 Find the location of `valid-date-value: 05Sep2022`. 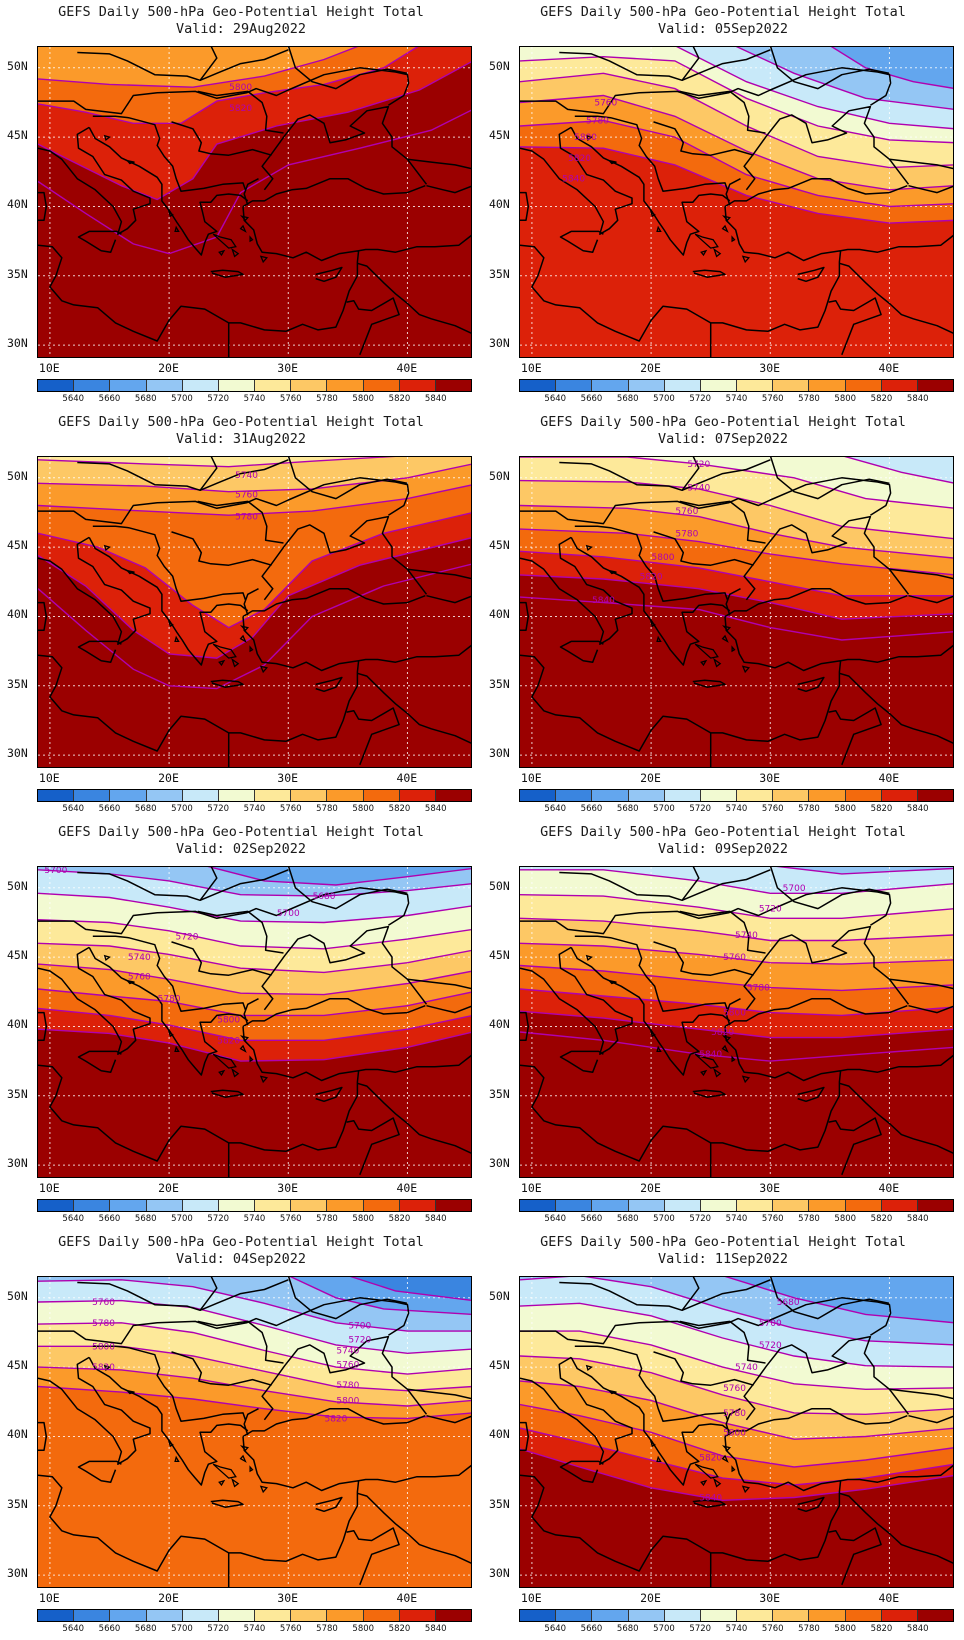

valid-date-value: 05Sep2022 is located at coordinates (751, 29).